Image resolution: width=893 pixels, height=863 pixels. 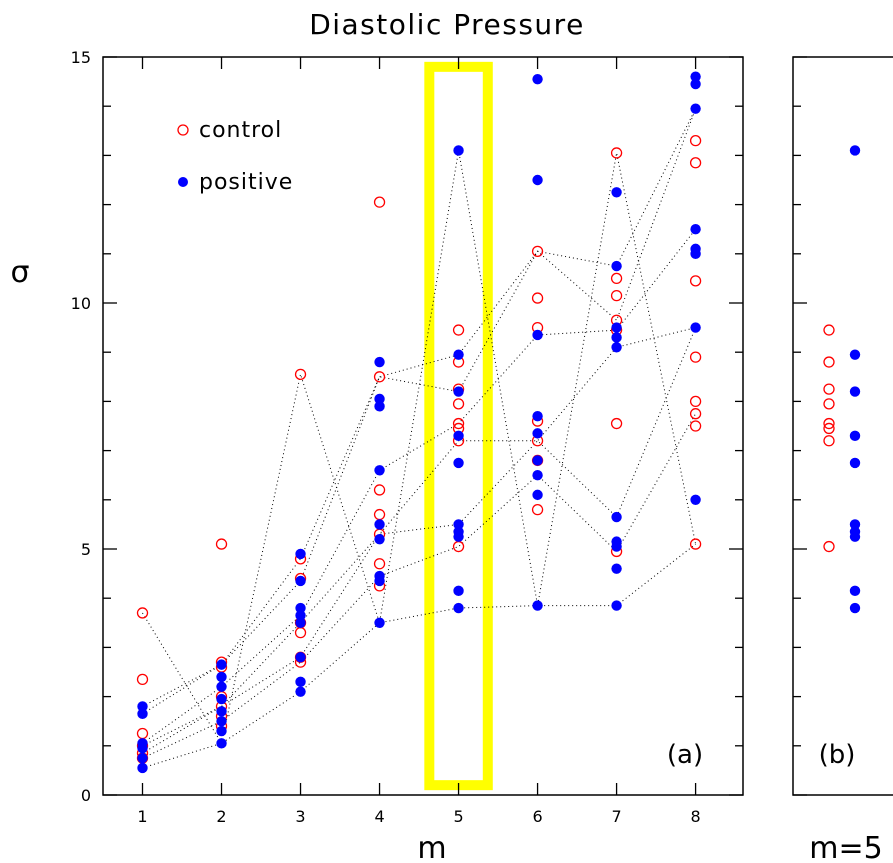 What do you see at coordinates (183, 130) in the screenshot?
I see `legend-control-marker` at bounding box center [183, 130].